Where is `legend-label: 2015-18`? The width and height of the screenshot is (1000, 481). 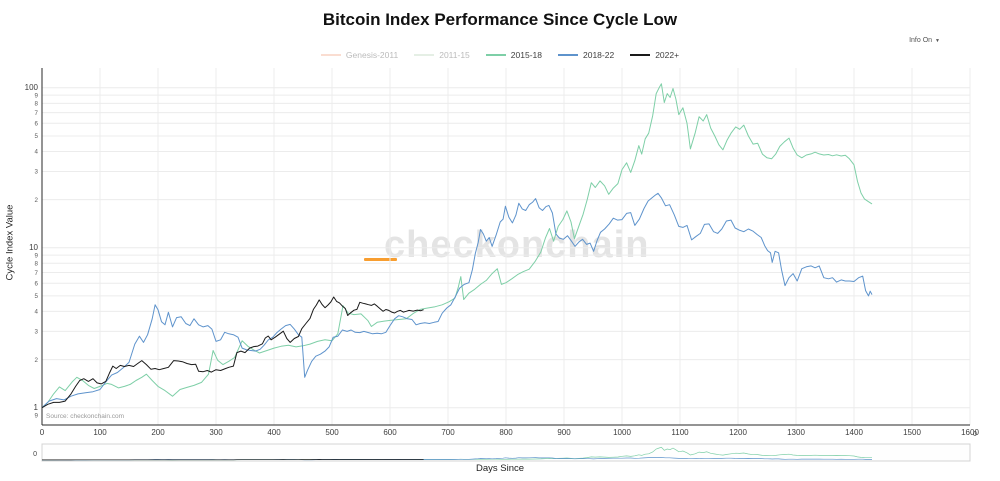 legend-label: 2015-18 is located at coordinates (526, 55).